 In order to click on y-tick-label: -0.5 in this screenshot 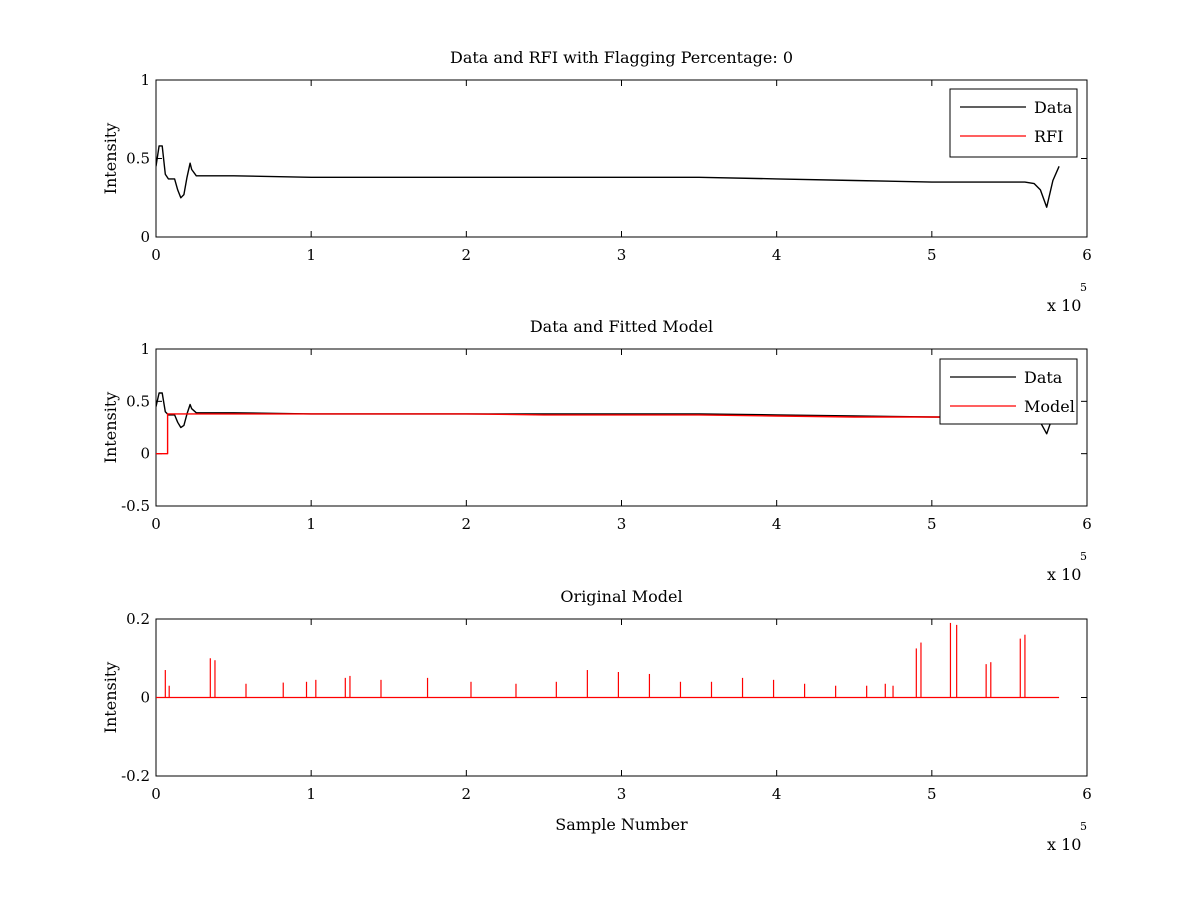, I will do `click(135, 506)`.